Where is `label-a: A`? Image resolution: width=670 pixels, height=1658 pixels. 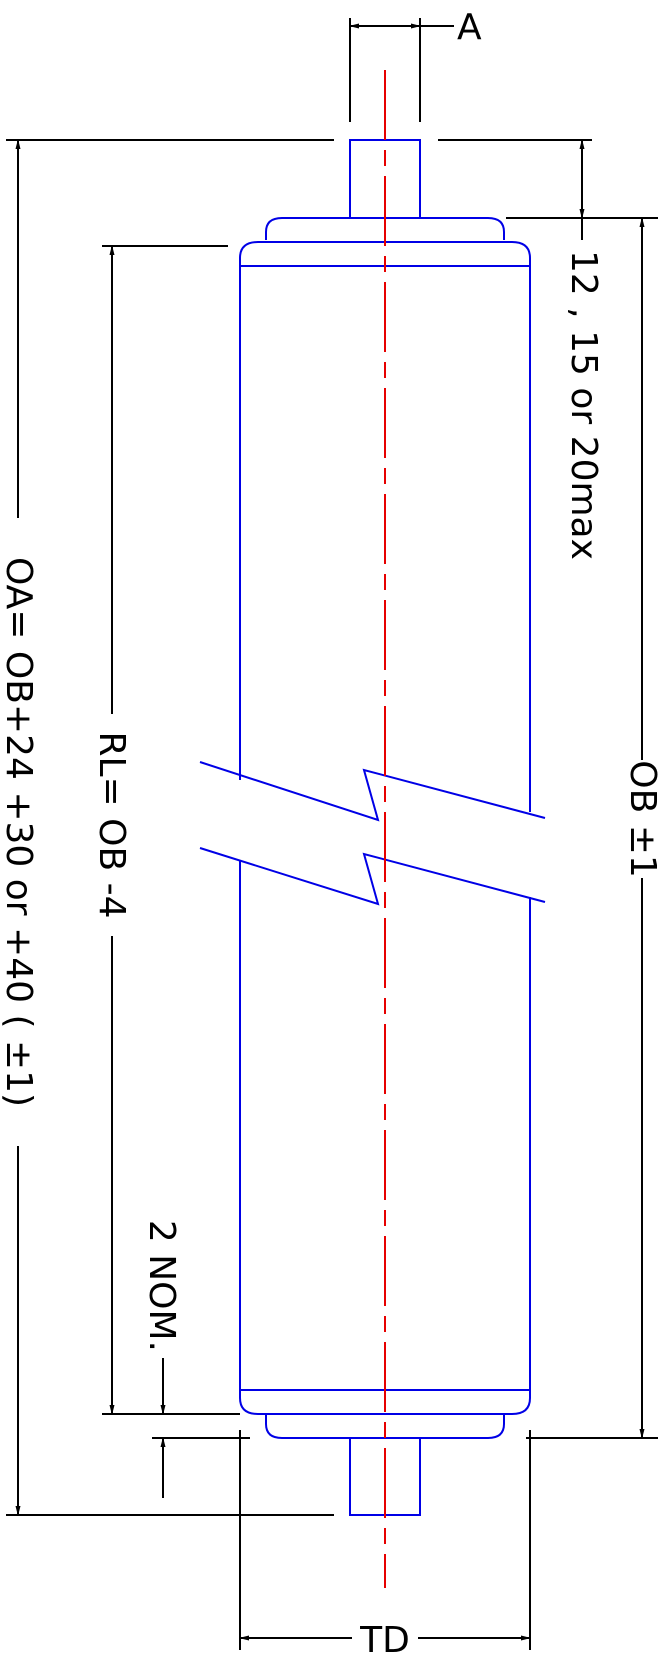
label-a: A is located at coordinates (469, 27).